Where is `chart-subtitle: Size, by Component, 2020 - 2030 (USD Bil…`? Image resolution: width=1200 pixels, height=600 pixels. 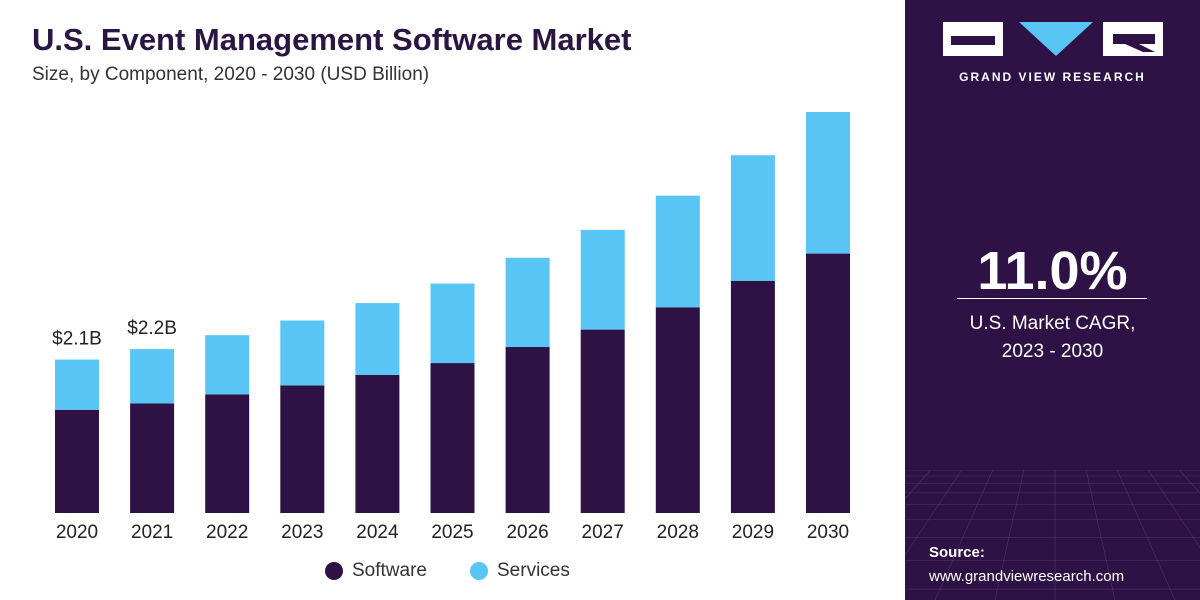
chart-subtitle: Size, by Component, 2020 - 2030 (USD Bil… is located at coordinates (231, 74).